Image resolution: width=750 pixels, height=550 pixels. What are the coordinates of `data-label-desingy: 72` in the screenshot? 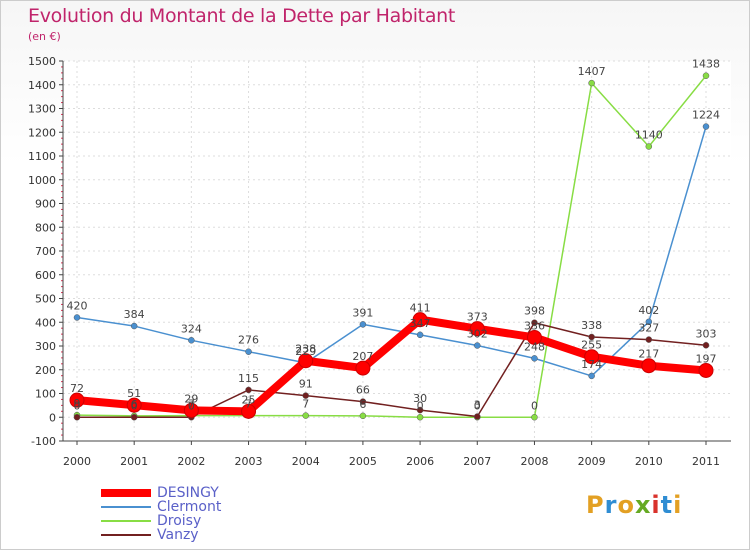 It's located at (77, 388).